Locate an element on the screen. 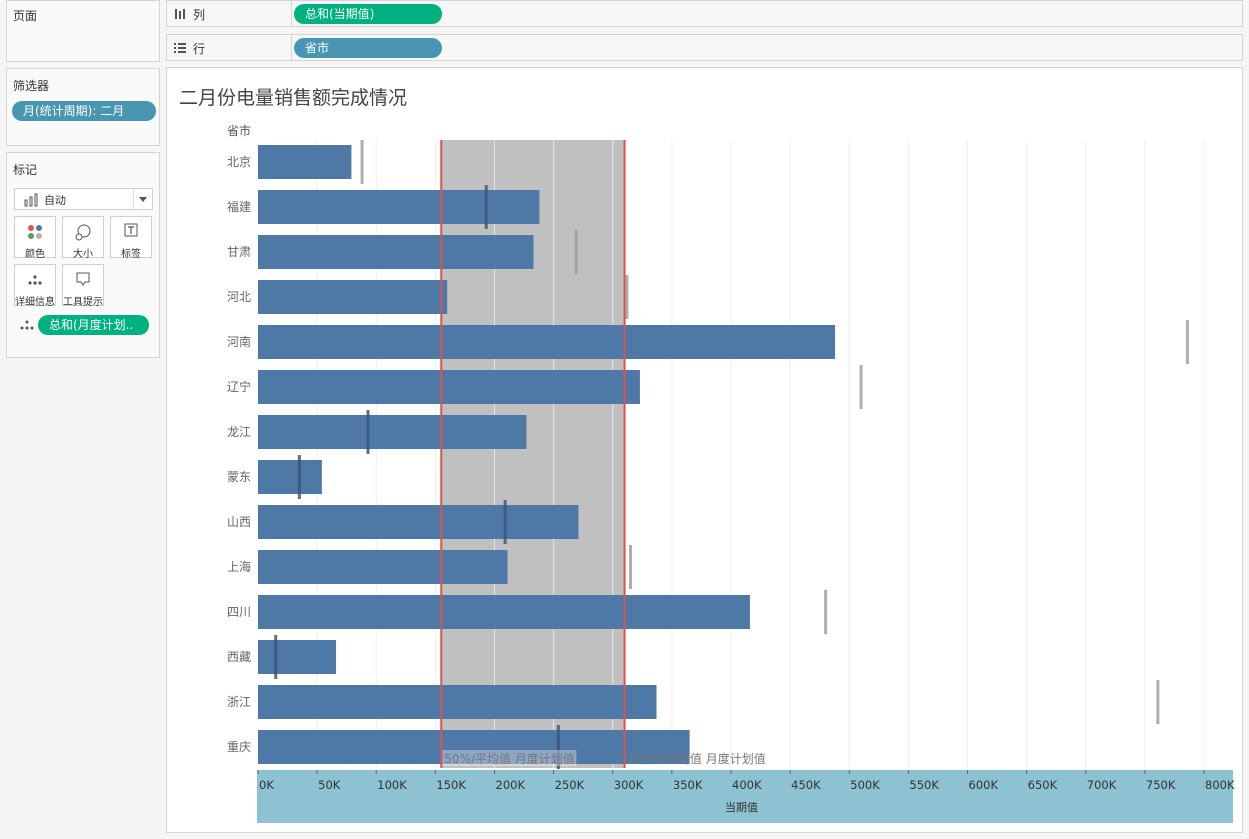  row-label: 蒙东 is located at coordinates (239, 477).